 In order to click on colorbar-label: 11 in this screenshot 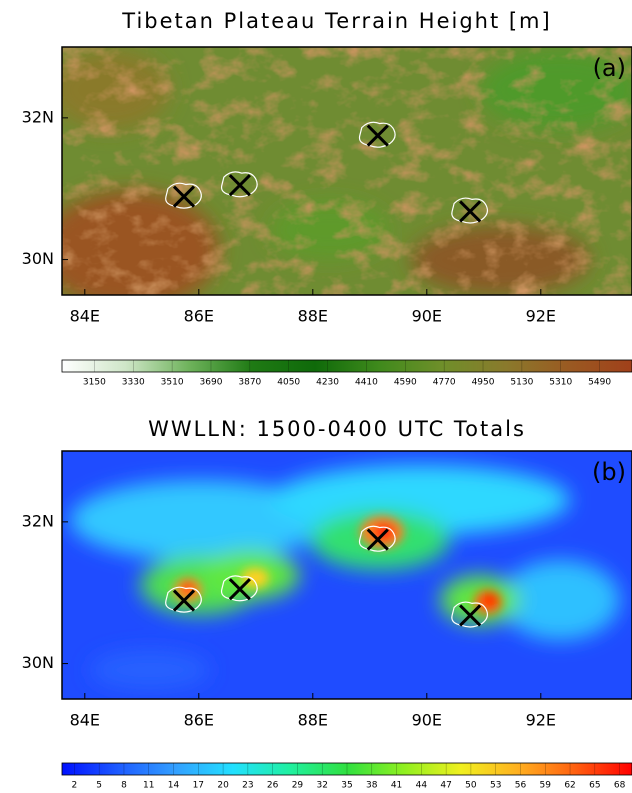, I will do `click(148, 786)`.